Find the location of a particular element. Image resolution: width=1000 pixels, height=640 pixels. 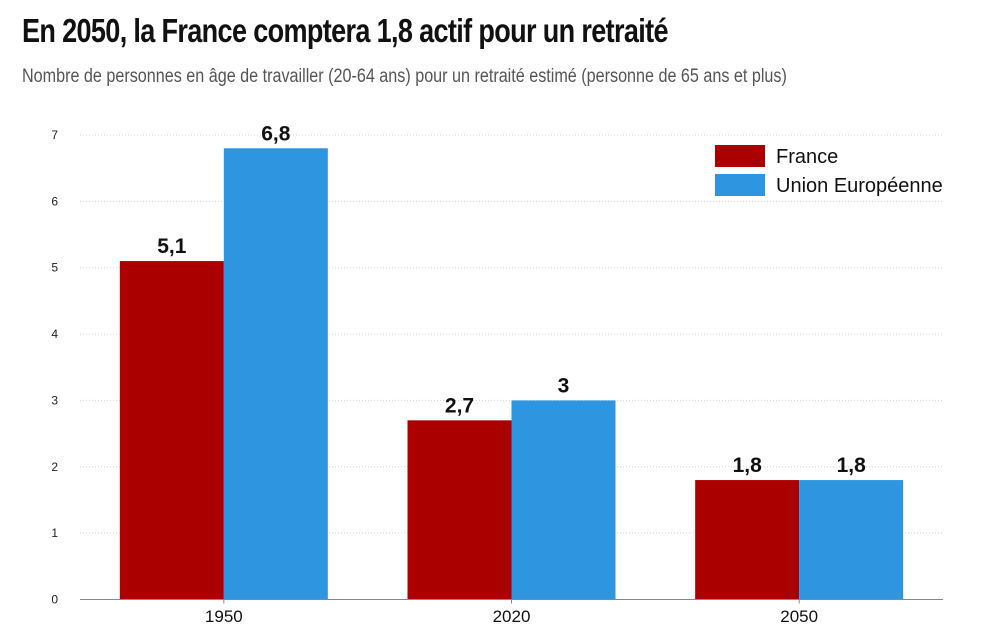

y-tick-label: 0 is located at coordinates (54, 600).